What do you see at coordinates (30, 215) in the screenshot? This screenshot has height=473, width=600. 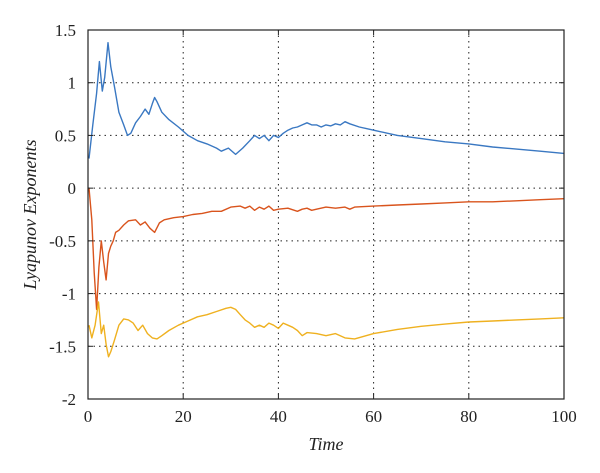 I see `y-axis-label: Lyapunov Exponents` at bounding box center [30, 215].